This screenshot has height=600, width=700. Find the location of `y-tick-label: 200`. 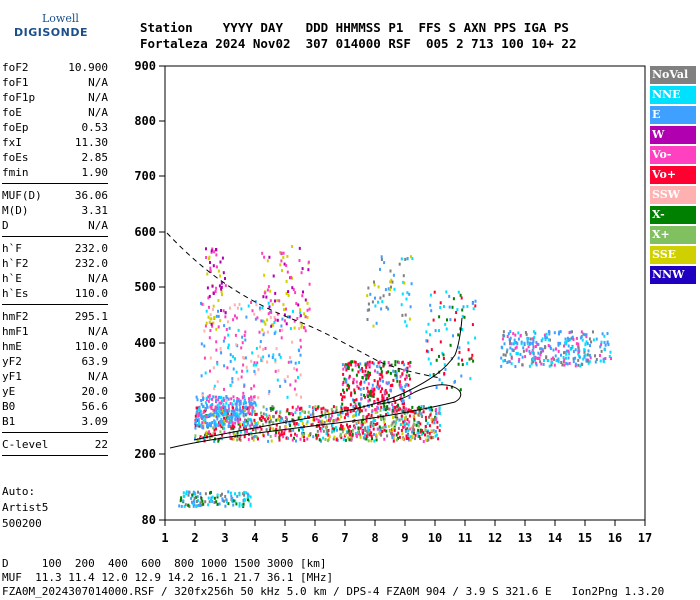

y-tick-label: 200 is located at coordinates (145, 454).